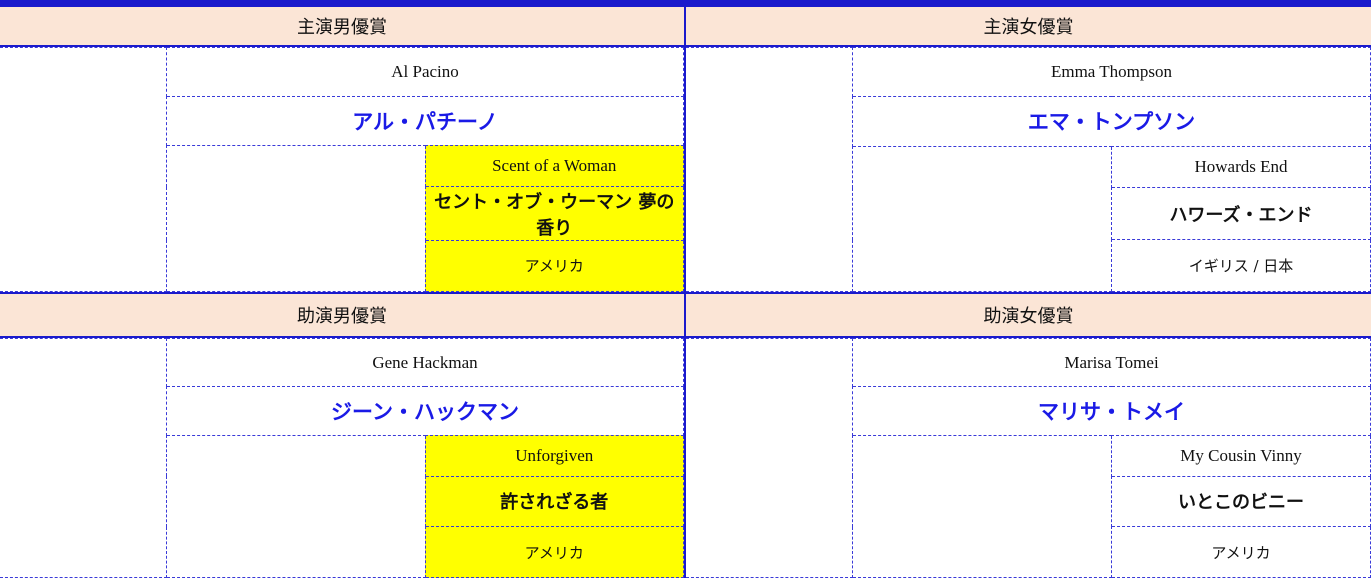 Image resolution: width=1371 pixels, height=578 pixels. Describe the element at coordinates (1111, 72) in the screenshot. I see `actor-name-en: Emma Thompson` at that location.